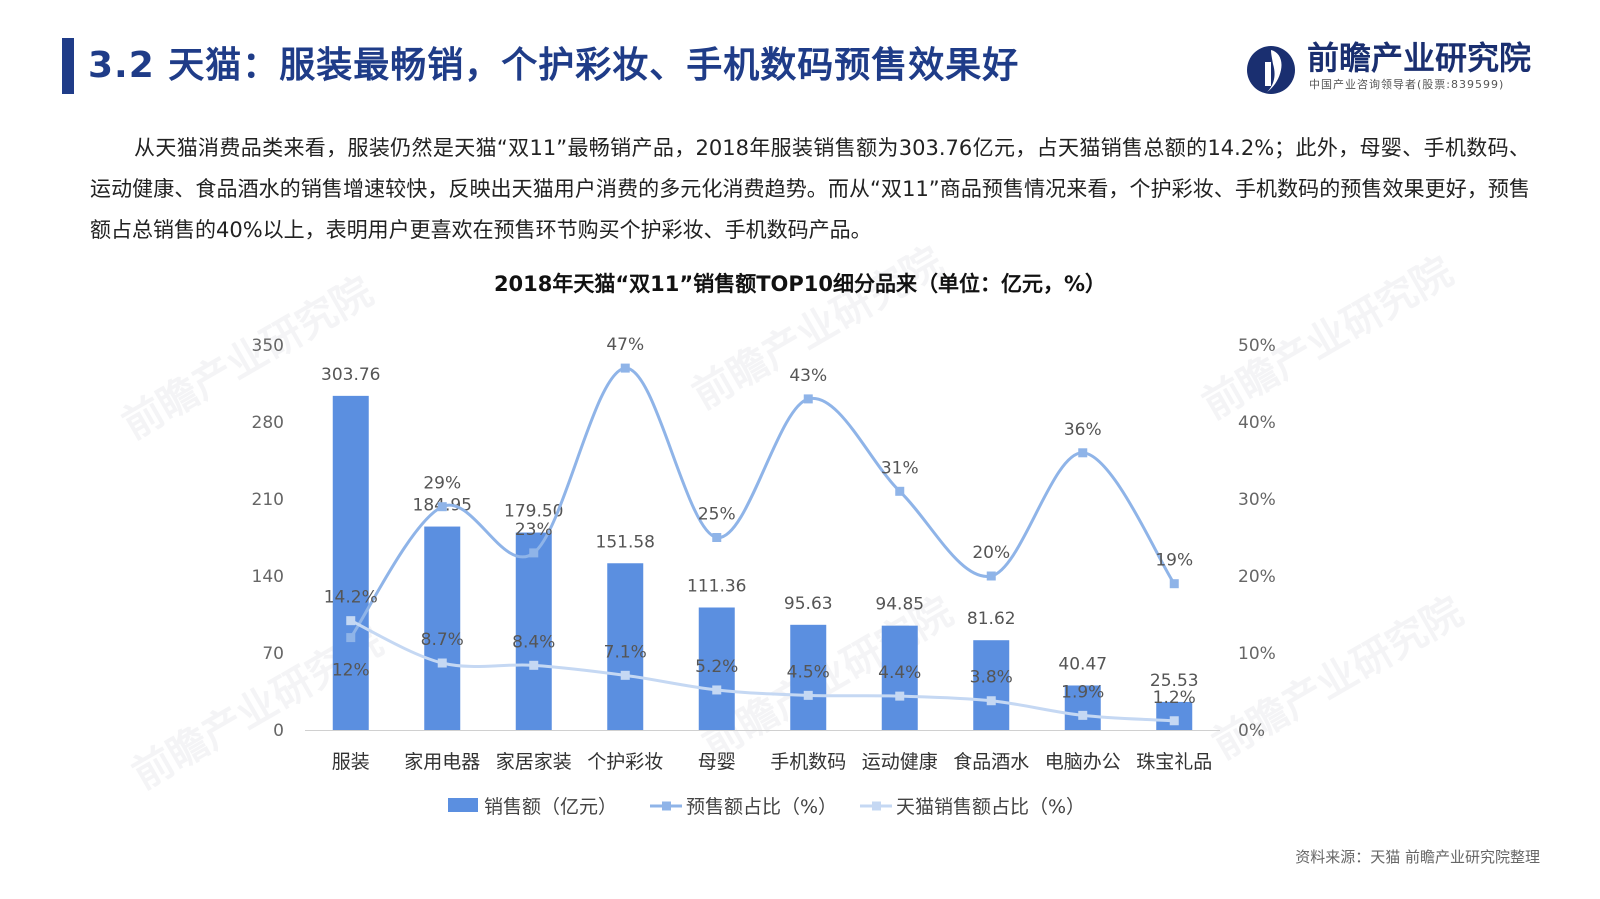 This screenshot has width=1600, height=899. What do you see at coordinates (268, 500) in the screenshot?
I see `left-axis-tick-label: 210` at bounding box center [268, 500].